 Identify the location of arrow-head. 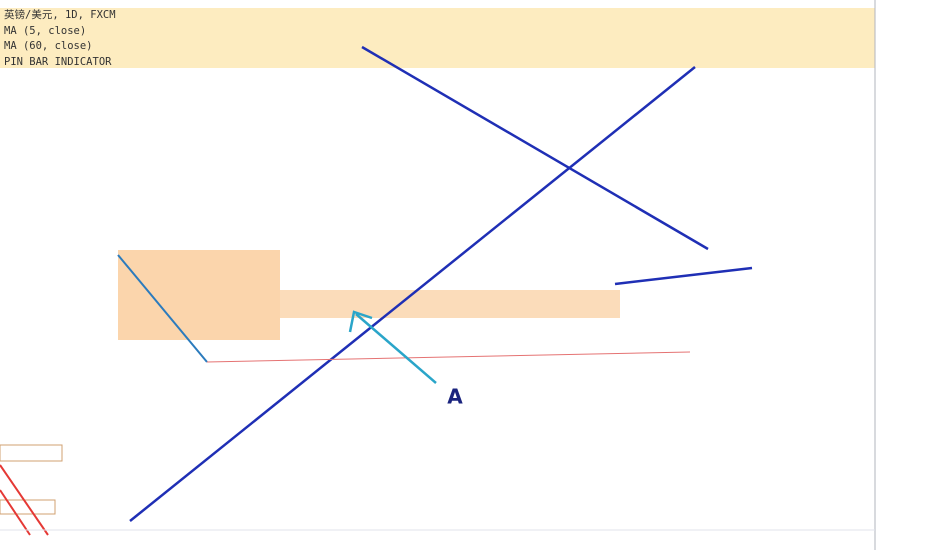
(360, 321).